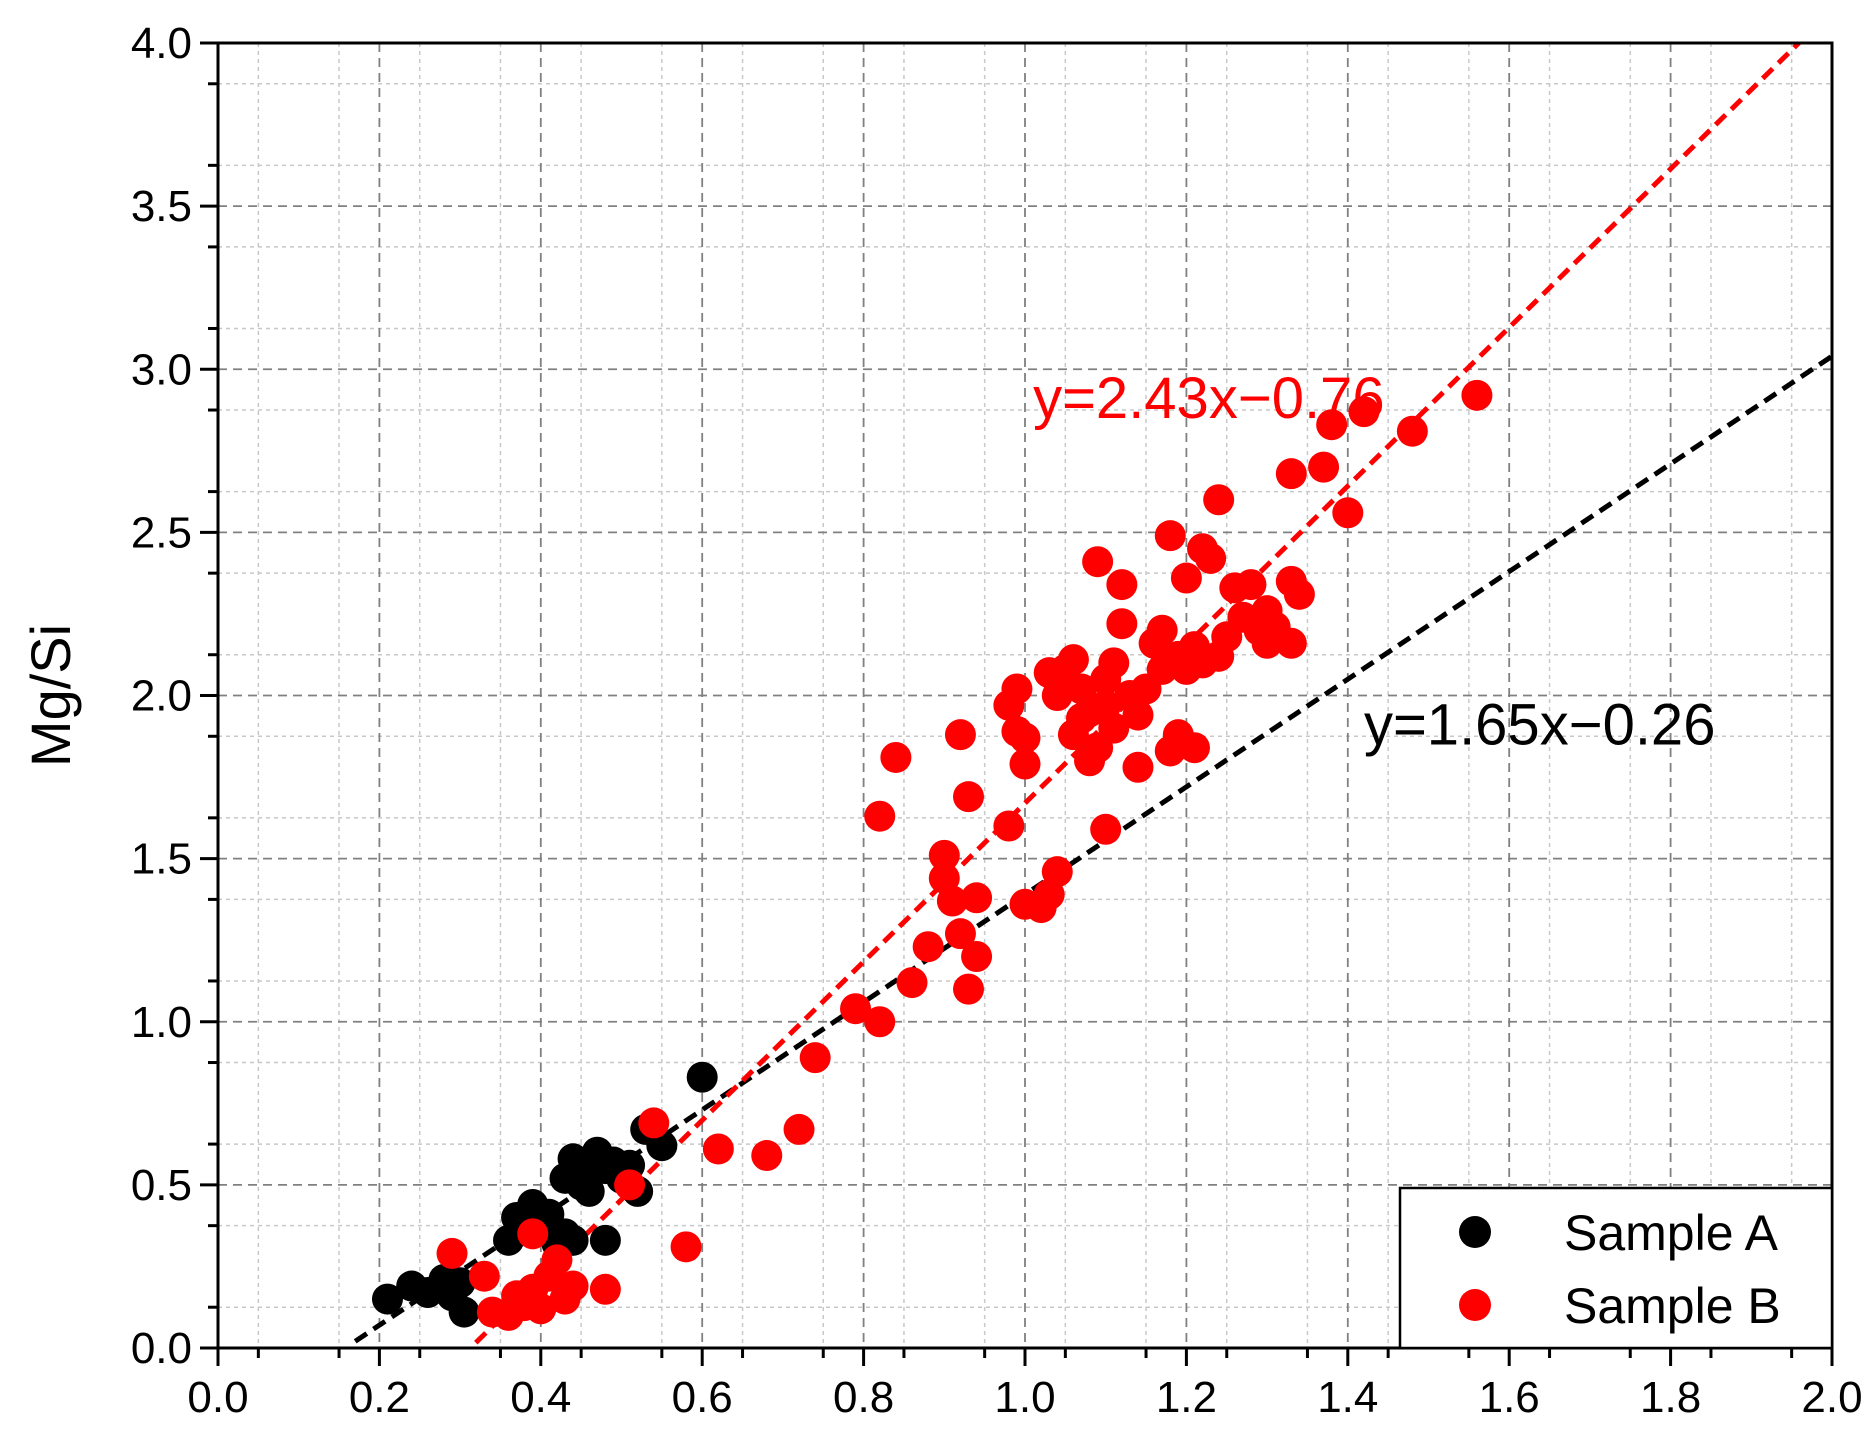 The height and width of the screenshot is (1453, 1876). Describe the element at coordinates (161, 696) in the screenshot. I see `y-tick-label: 2.0` at that location.